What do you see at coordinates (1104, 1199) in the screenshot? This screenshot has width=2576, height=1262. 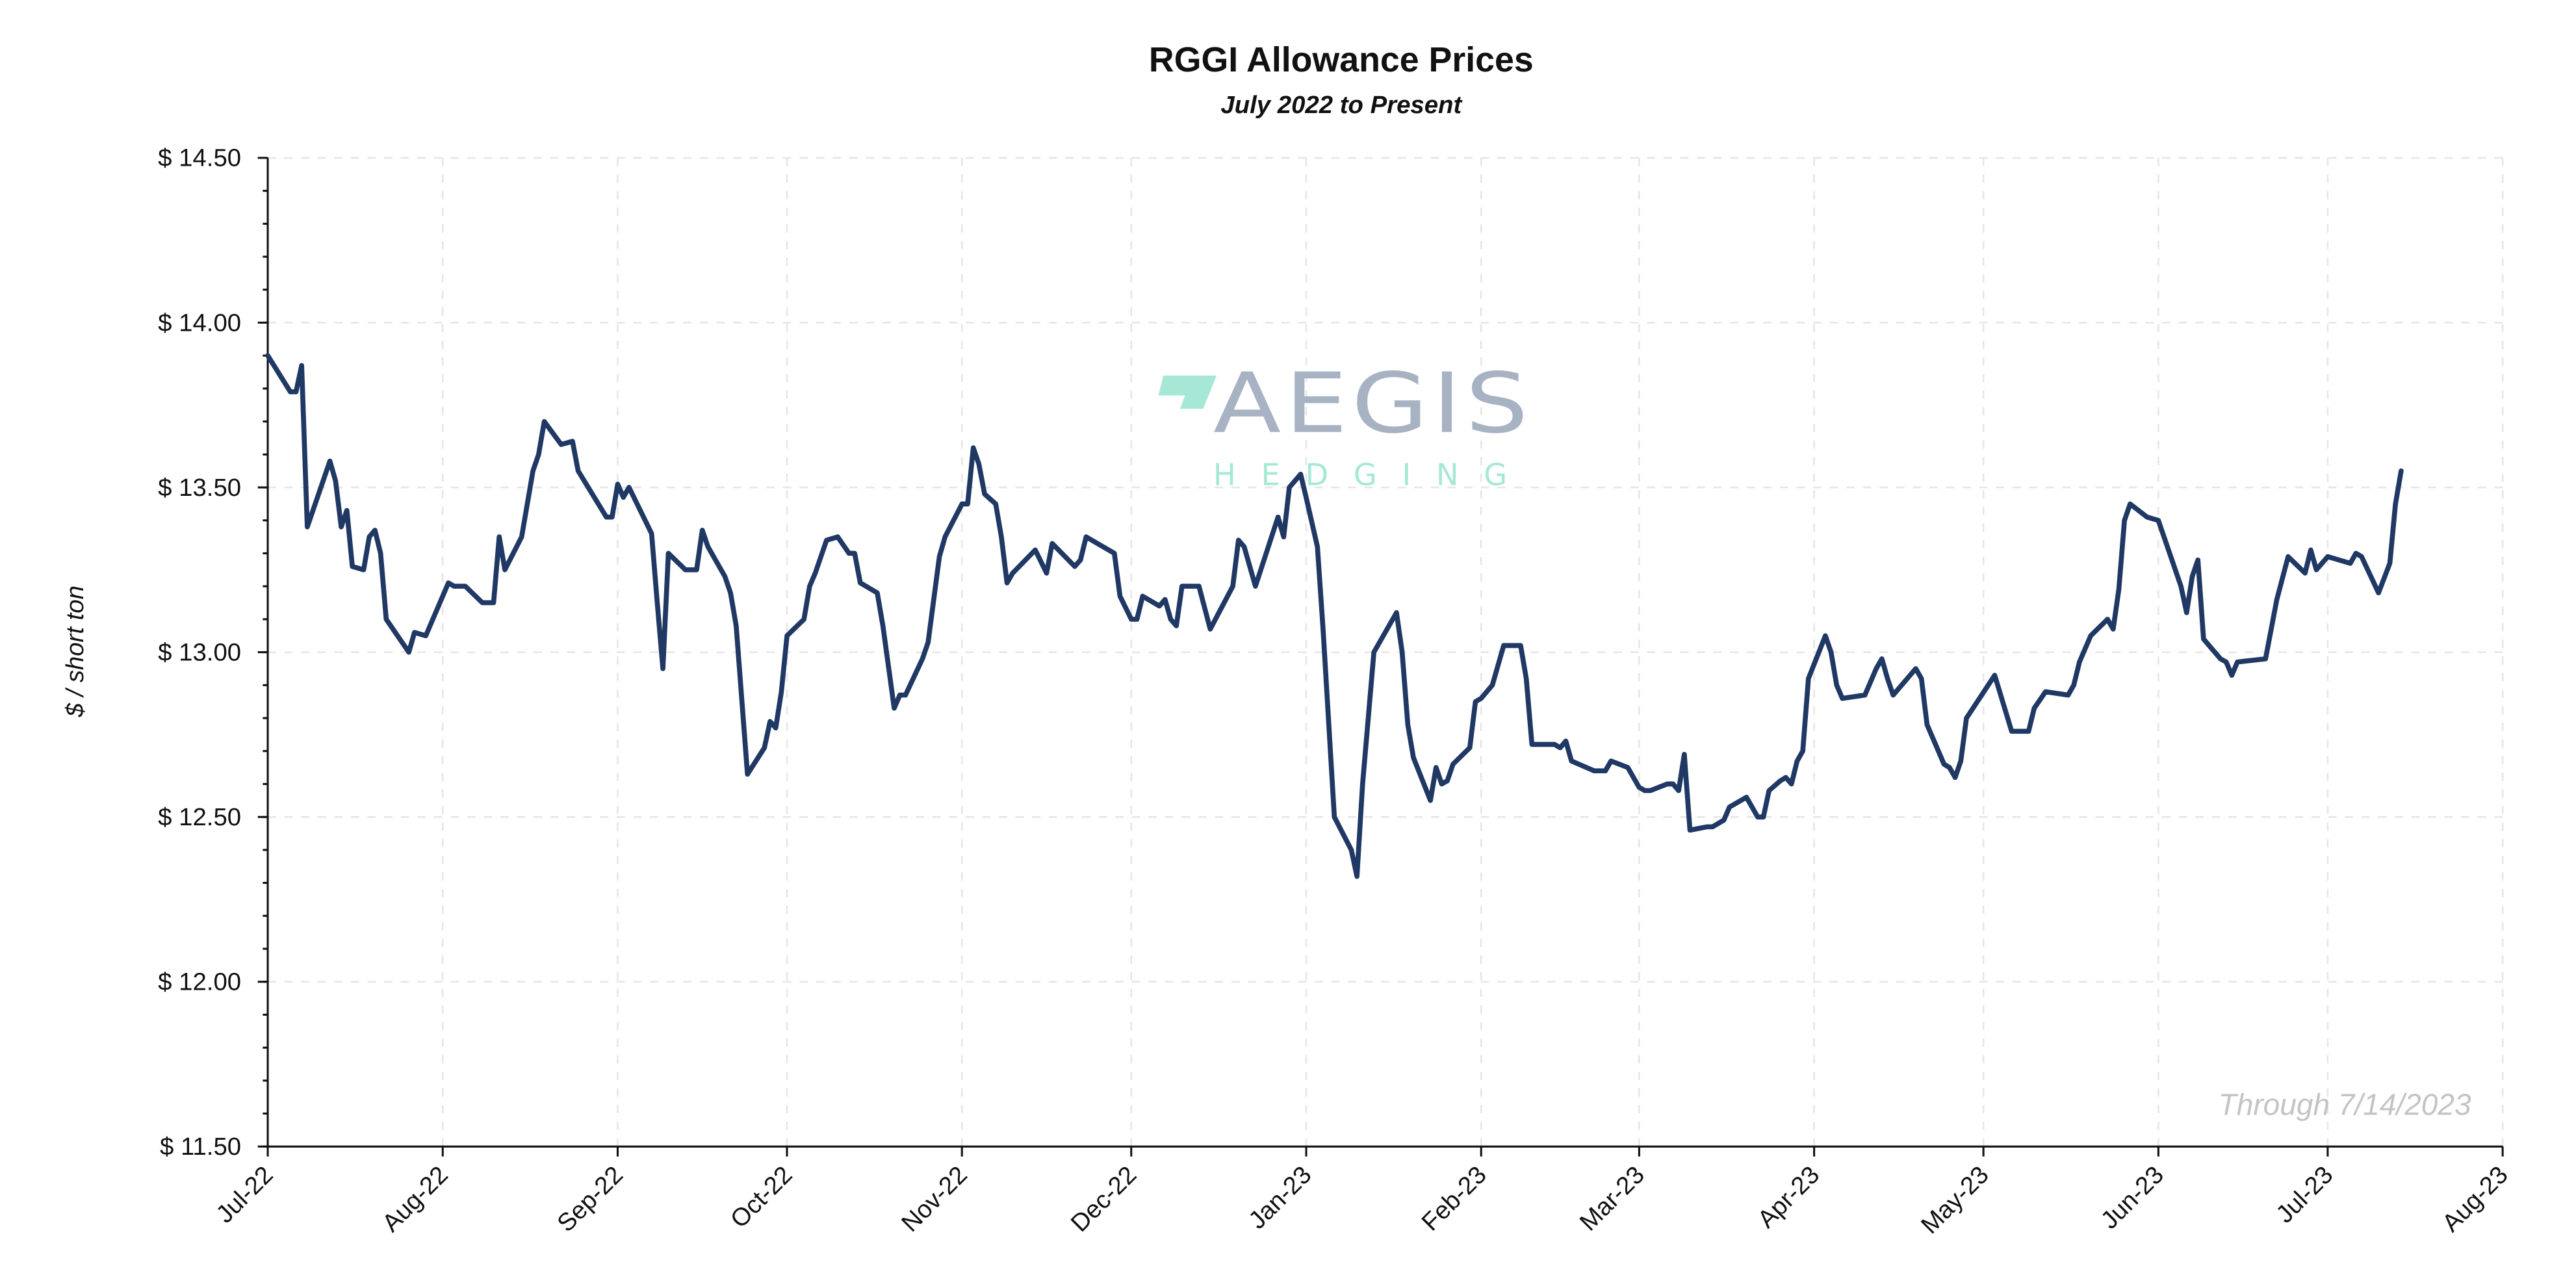 I see `x-tick-label: Dec-22` at bounding box center [1104, 1199].